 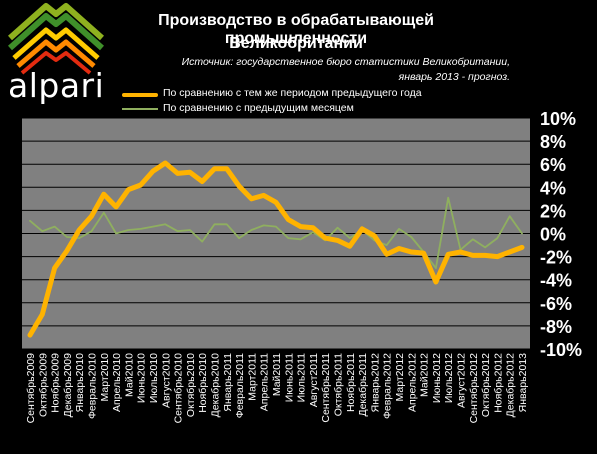 I want to click on legend-swatch-yoy, so click(x=140, y=95).